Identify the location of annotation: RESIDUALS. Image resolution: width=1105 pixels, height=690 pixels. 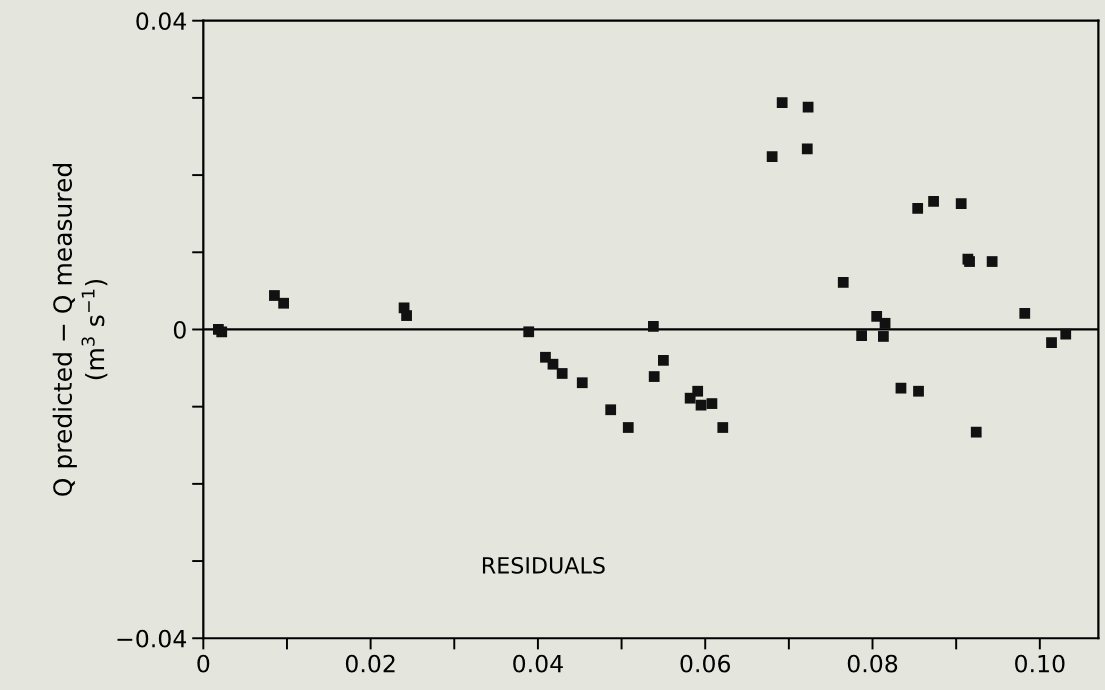
(543, 565).